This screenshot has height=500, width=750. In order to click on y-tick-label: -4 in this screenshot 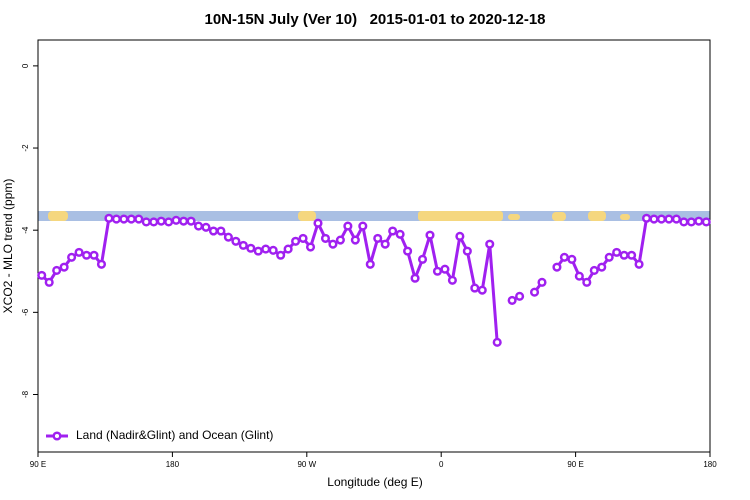, I will do `click(25, 230)`.